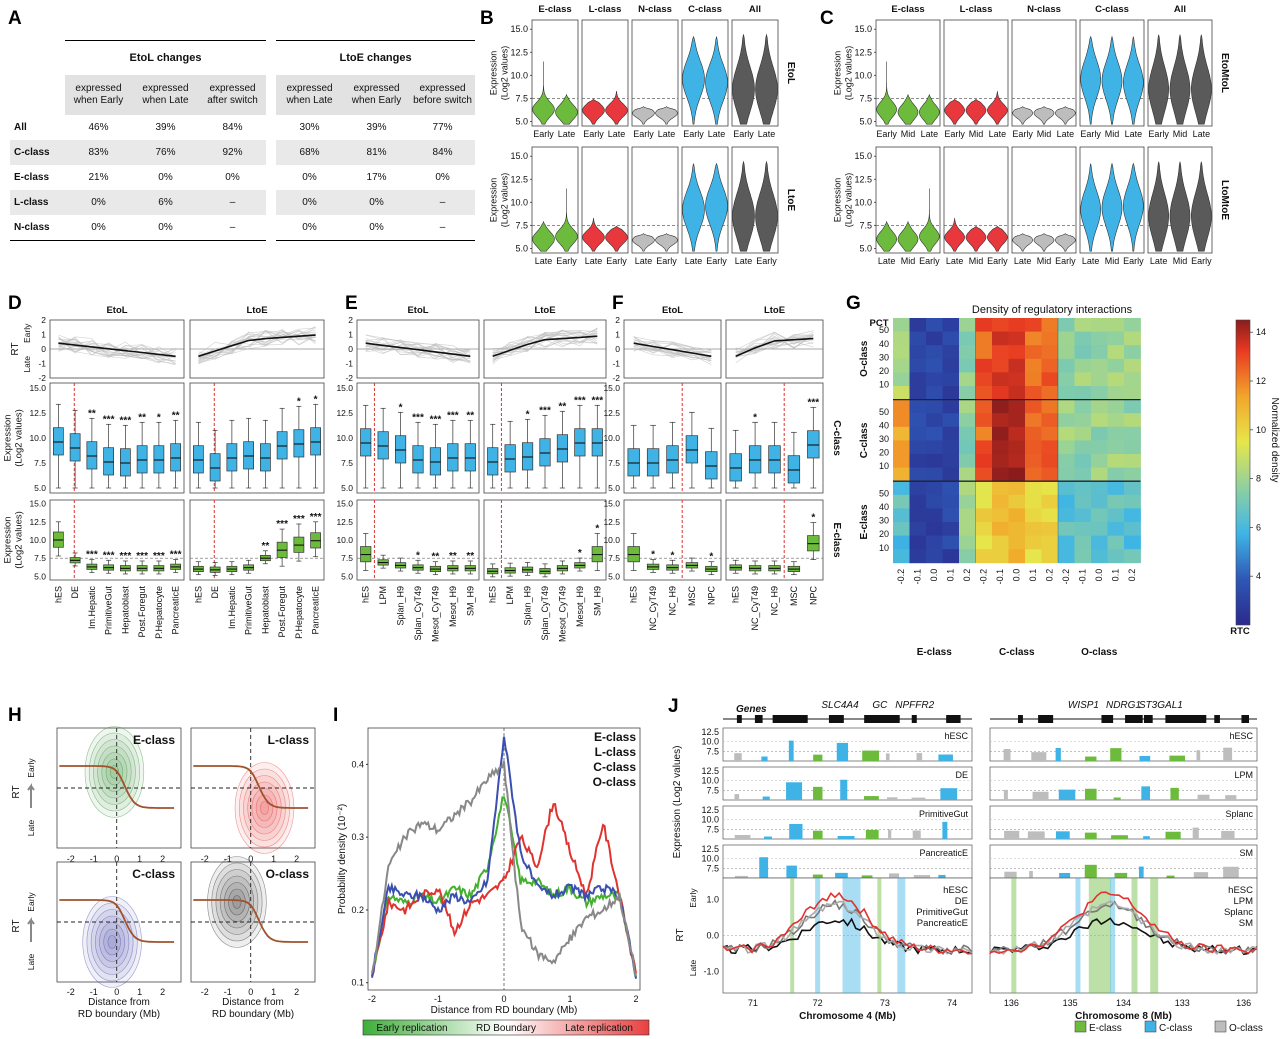 The width and height of the screenshot is (1280, 1039). Describe the element at coordinates (1224, 200) in the screenshot. I see `row-label: LtoMtoE` at that location.